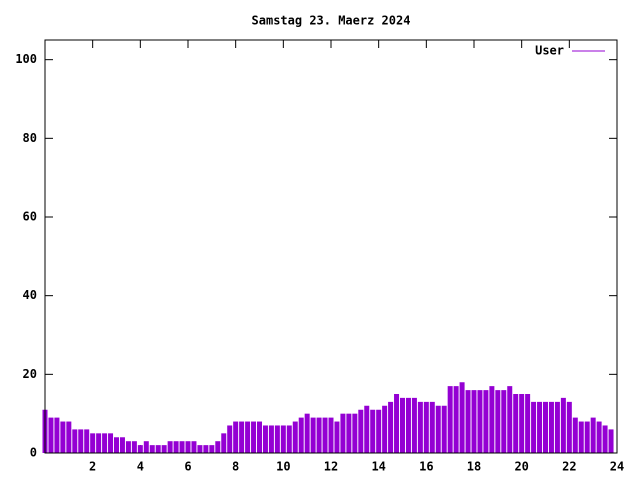  I want to click on x-tick-label: 2, so click(92, 467).